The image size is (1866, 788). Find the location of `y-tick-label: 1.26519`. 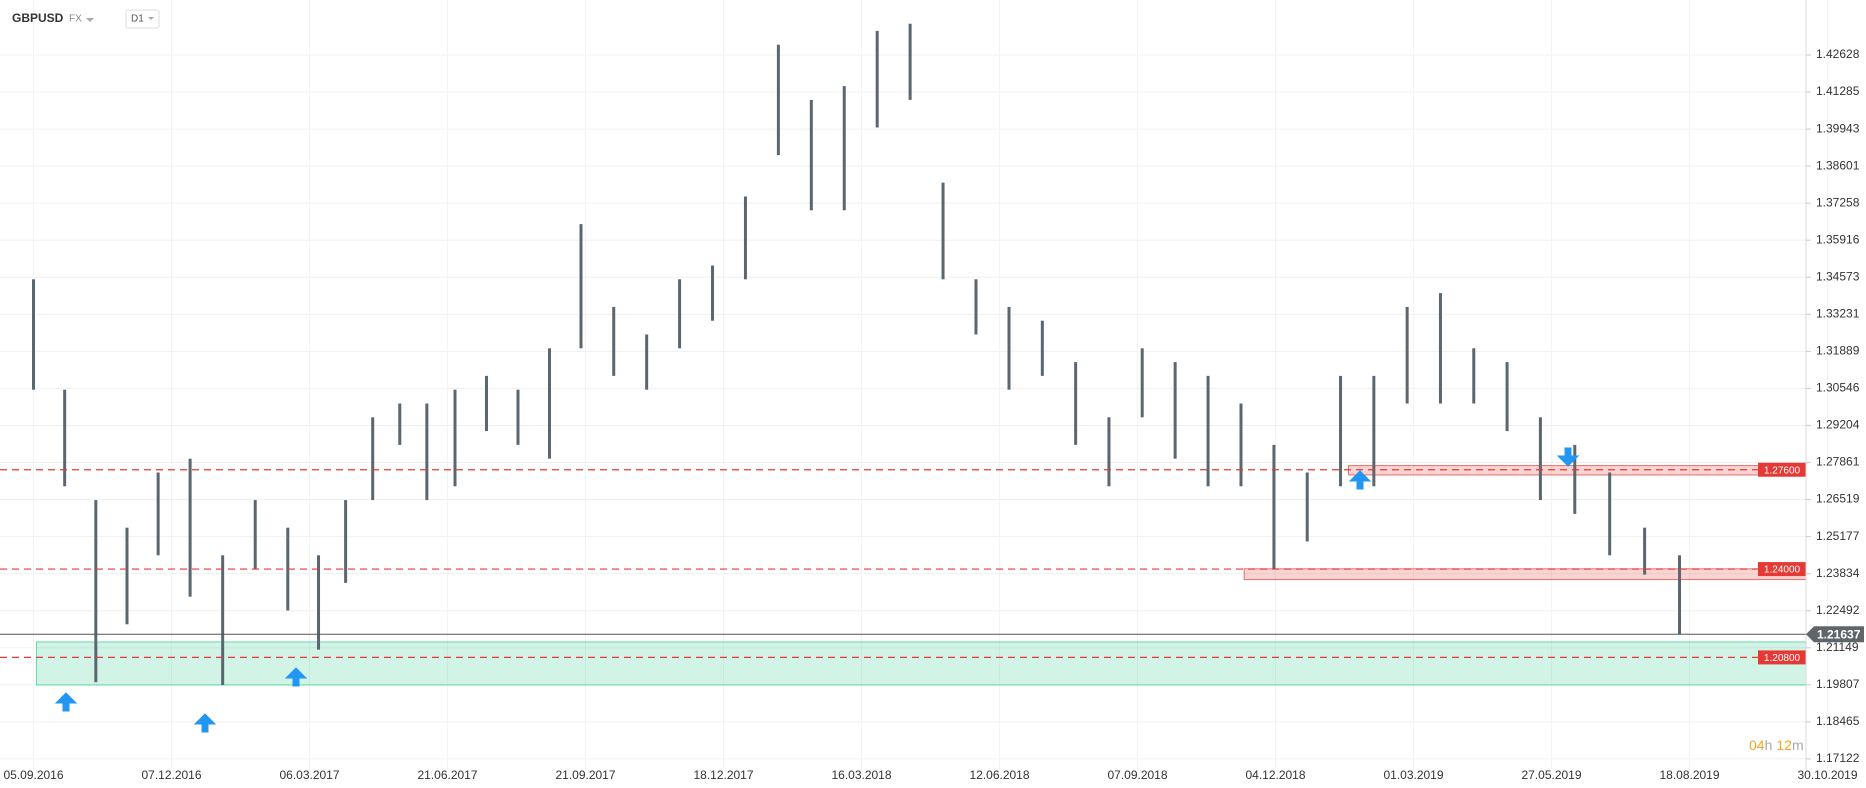

y-tick-label: 1.26519 is located at coordinates (1838, 499).